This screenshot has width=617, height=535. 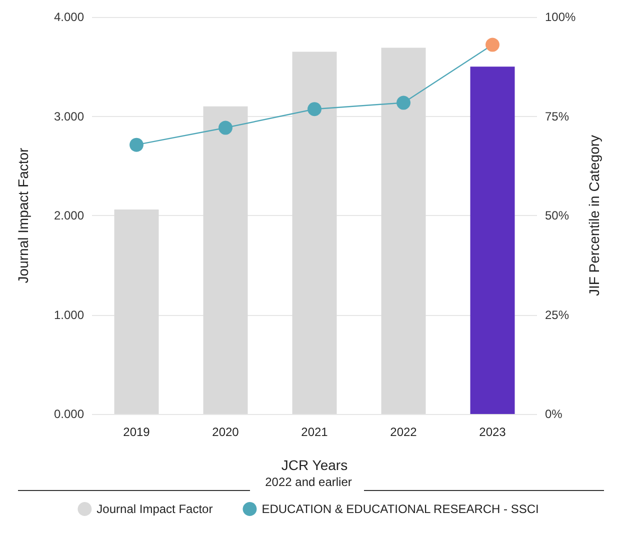 I want to click on x-tick-label: 2021, so click(x=314, y=432).